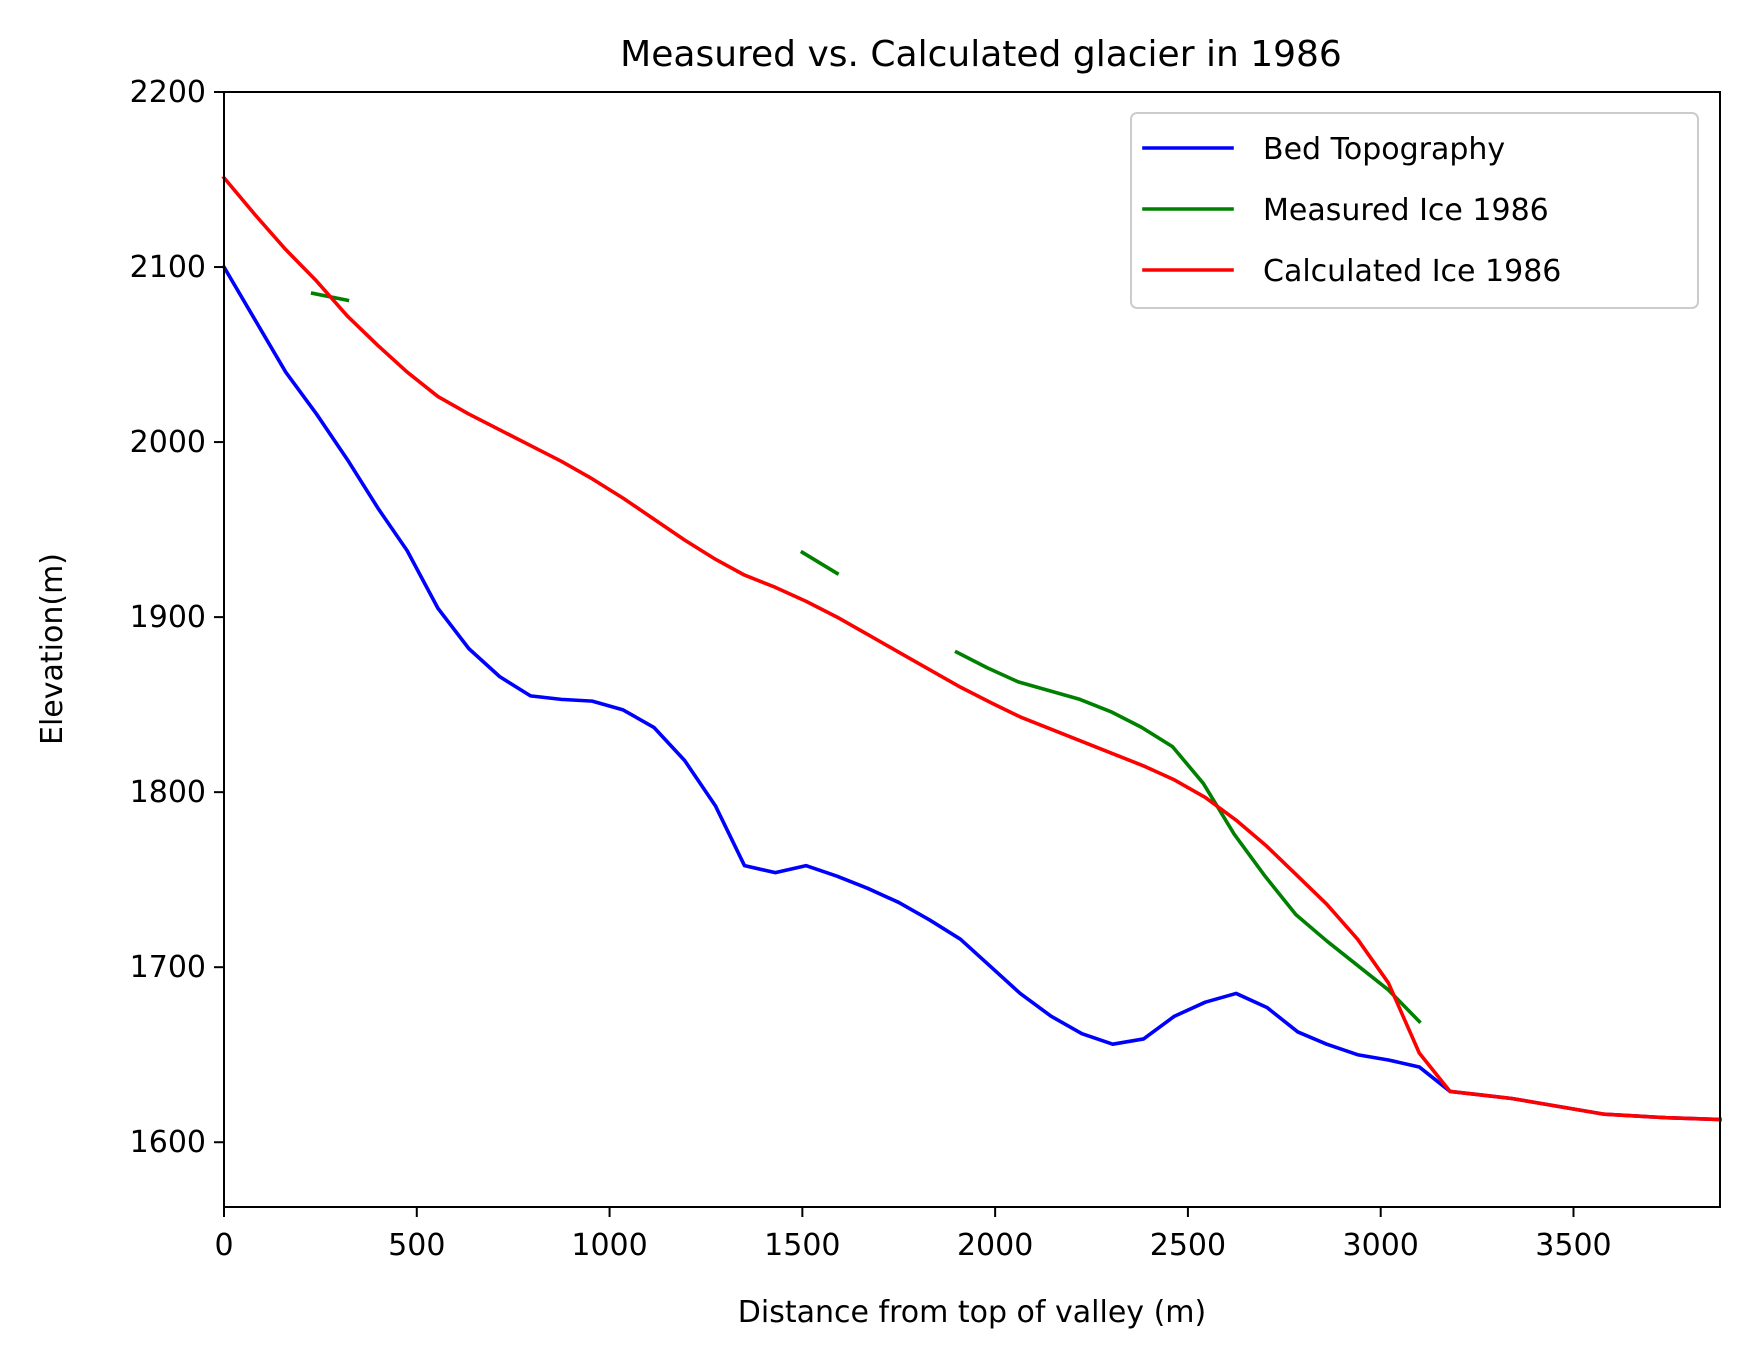 This screenshot has width=1739, height=1357. What do you see at coordinates (168, 1142) in the screenshot?
I see `y-tick-label: 1600` at bounding box center [168, 1142].